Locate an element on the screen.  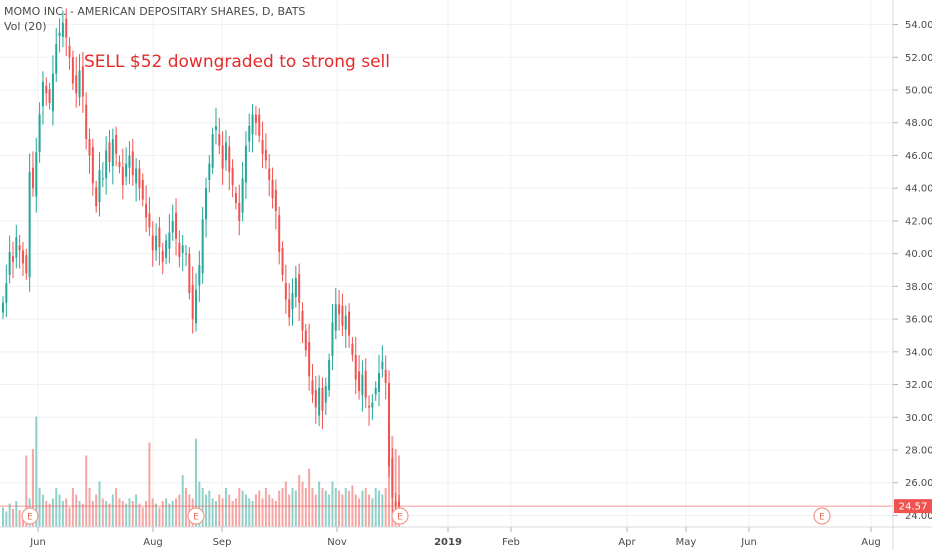
y-tick-label: 52.00 is located at coordinates (918, 58).